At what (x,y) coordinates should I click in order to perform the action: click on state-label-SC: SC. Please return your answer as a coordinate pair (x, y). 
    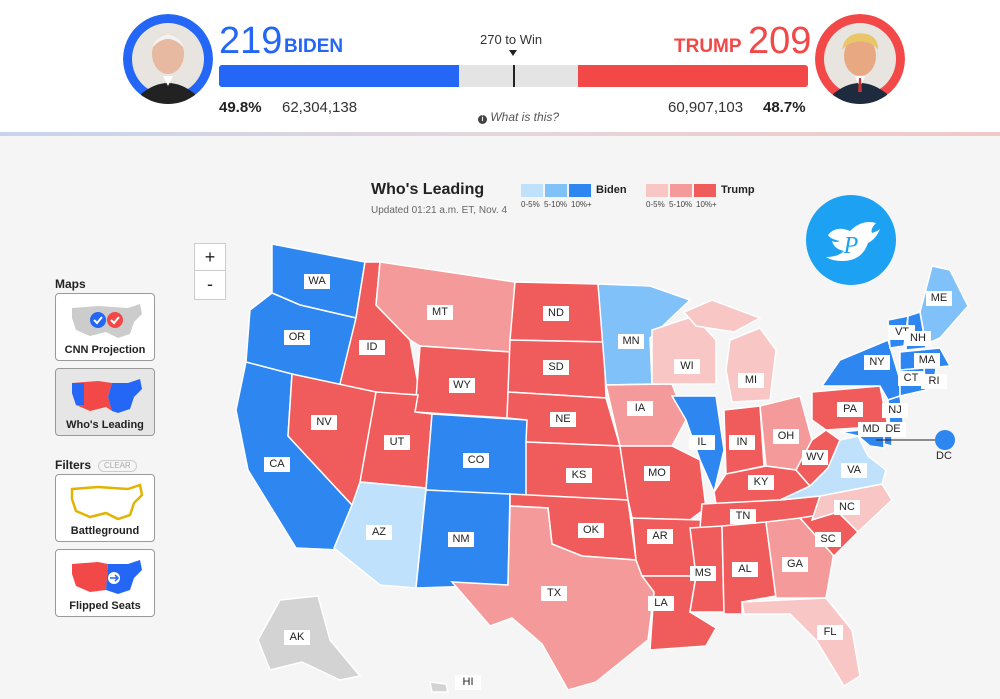
    Looking at the image, I should click on (828, 539).